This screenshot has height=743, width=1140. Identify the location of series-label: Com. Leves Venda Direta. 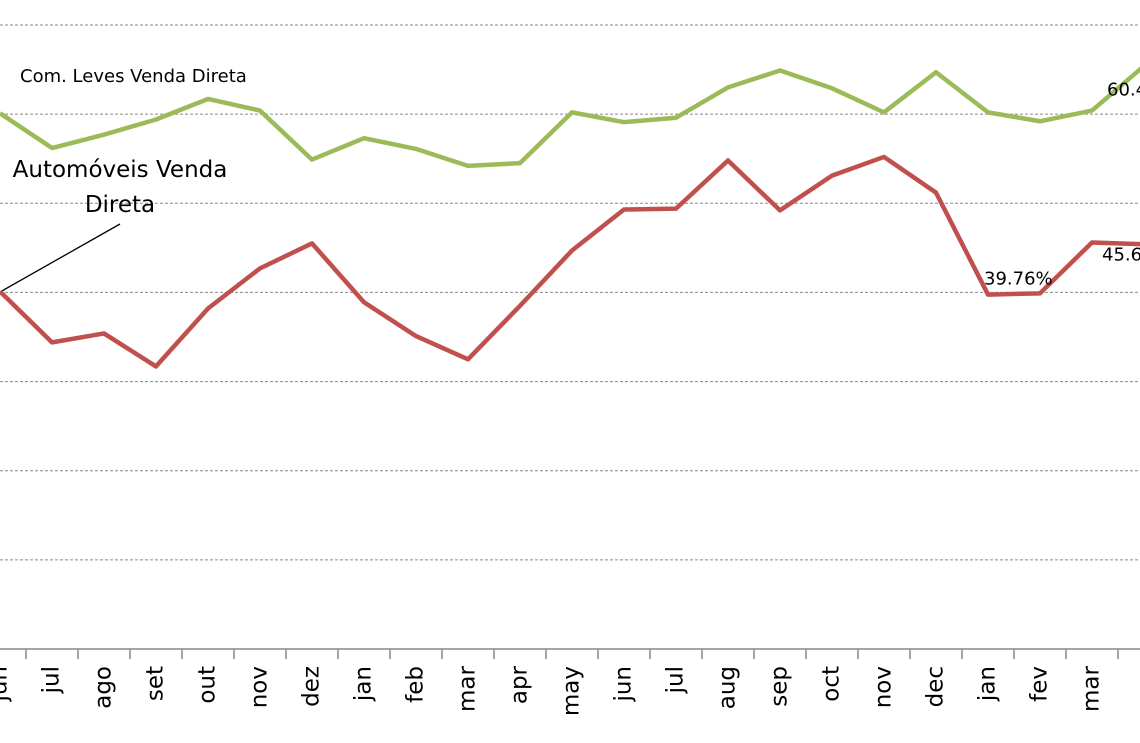
(133, 76).